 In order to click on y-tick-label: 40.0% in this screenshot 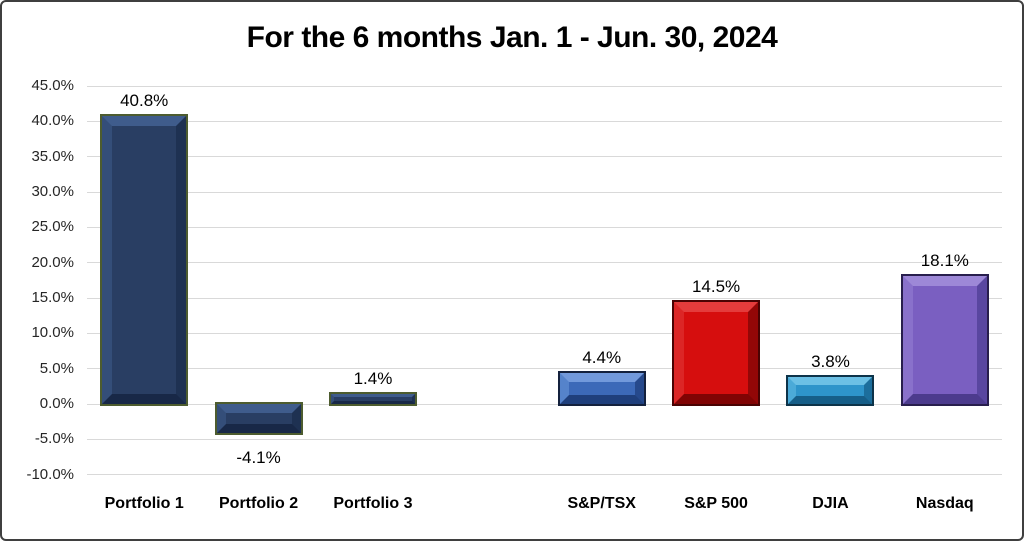, I will do `click(52, 121)`.